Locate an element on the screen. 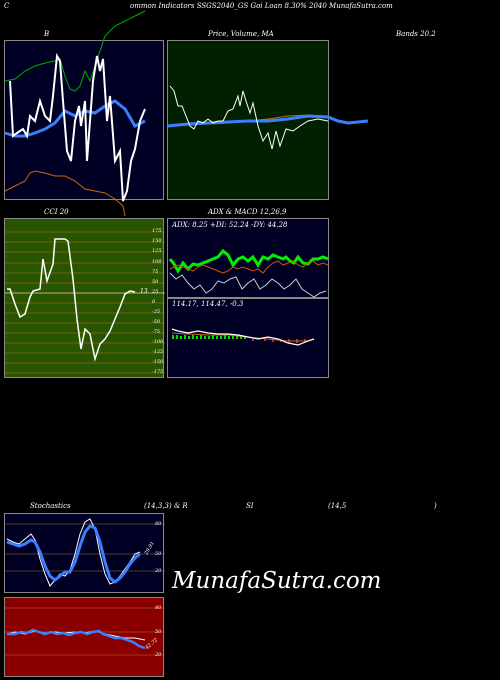 This screenshot has height=680, width=500. stoch-tick: 20 is located at coordinates (158, 571).